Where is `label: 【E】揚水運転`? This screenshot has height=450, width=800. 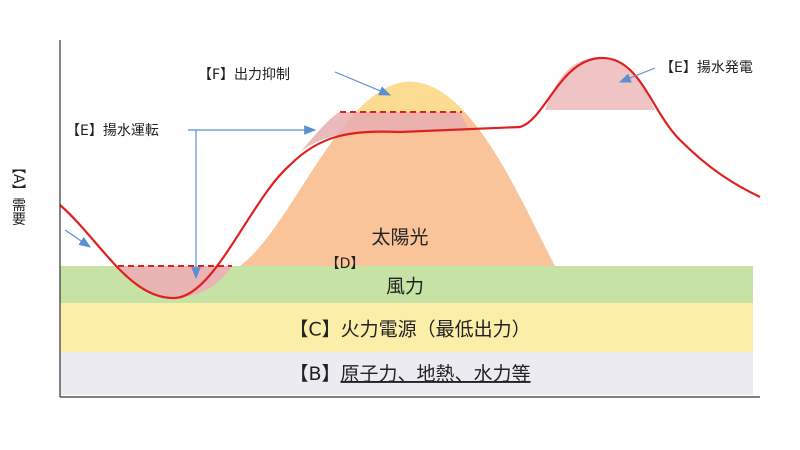
label: 【E】揚水運転 is located at coordinates (112, 130).